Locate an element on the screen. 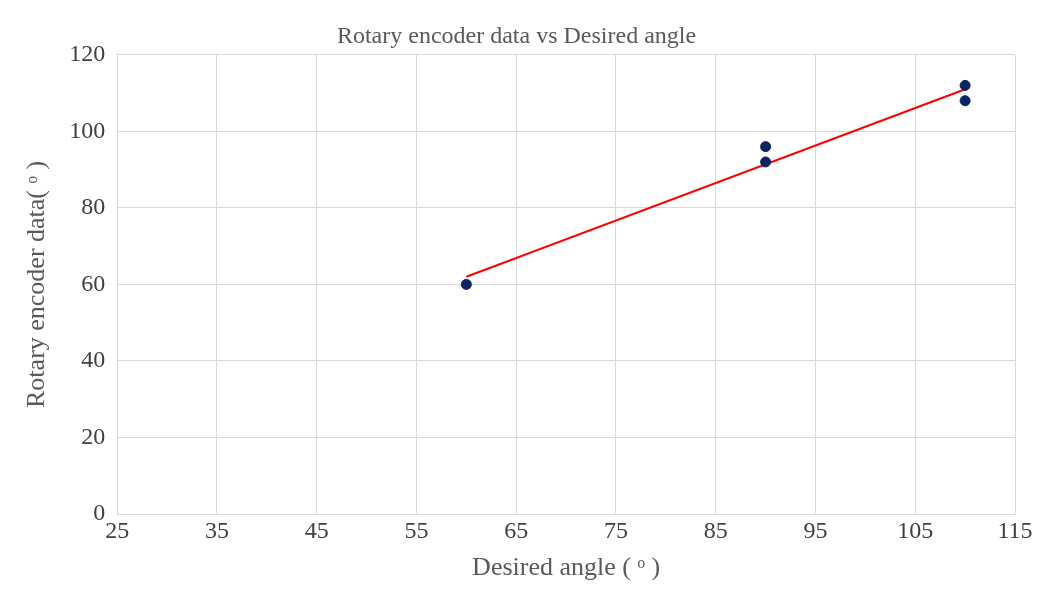 This screenshot has height=609, width=1053. x-tick-label: 105 is located at coordinates (915, 529).